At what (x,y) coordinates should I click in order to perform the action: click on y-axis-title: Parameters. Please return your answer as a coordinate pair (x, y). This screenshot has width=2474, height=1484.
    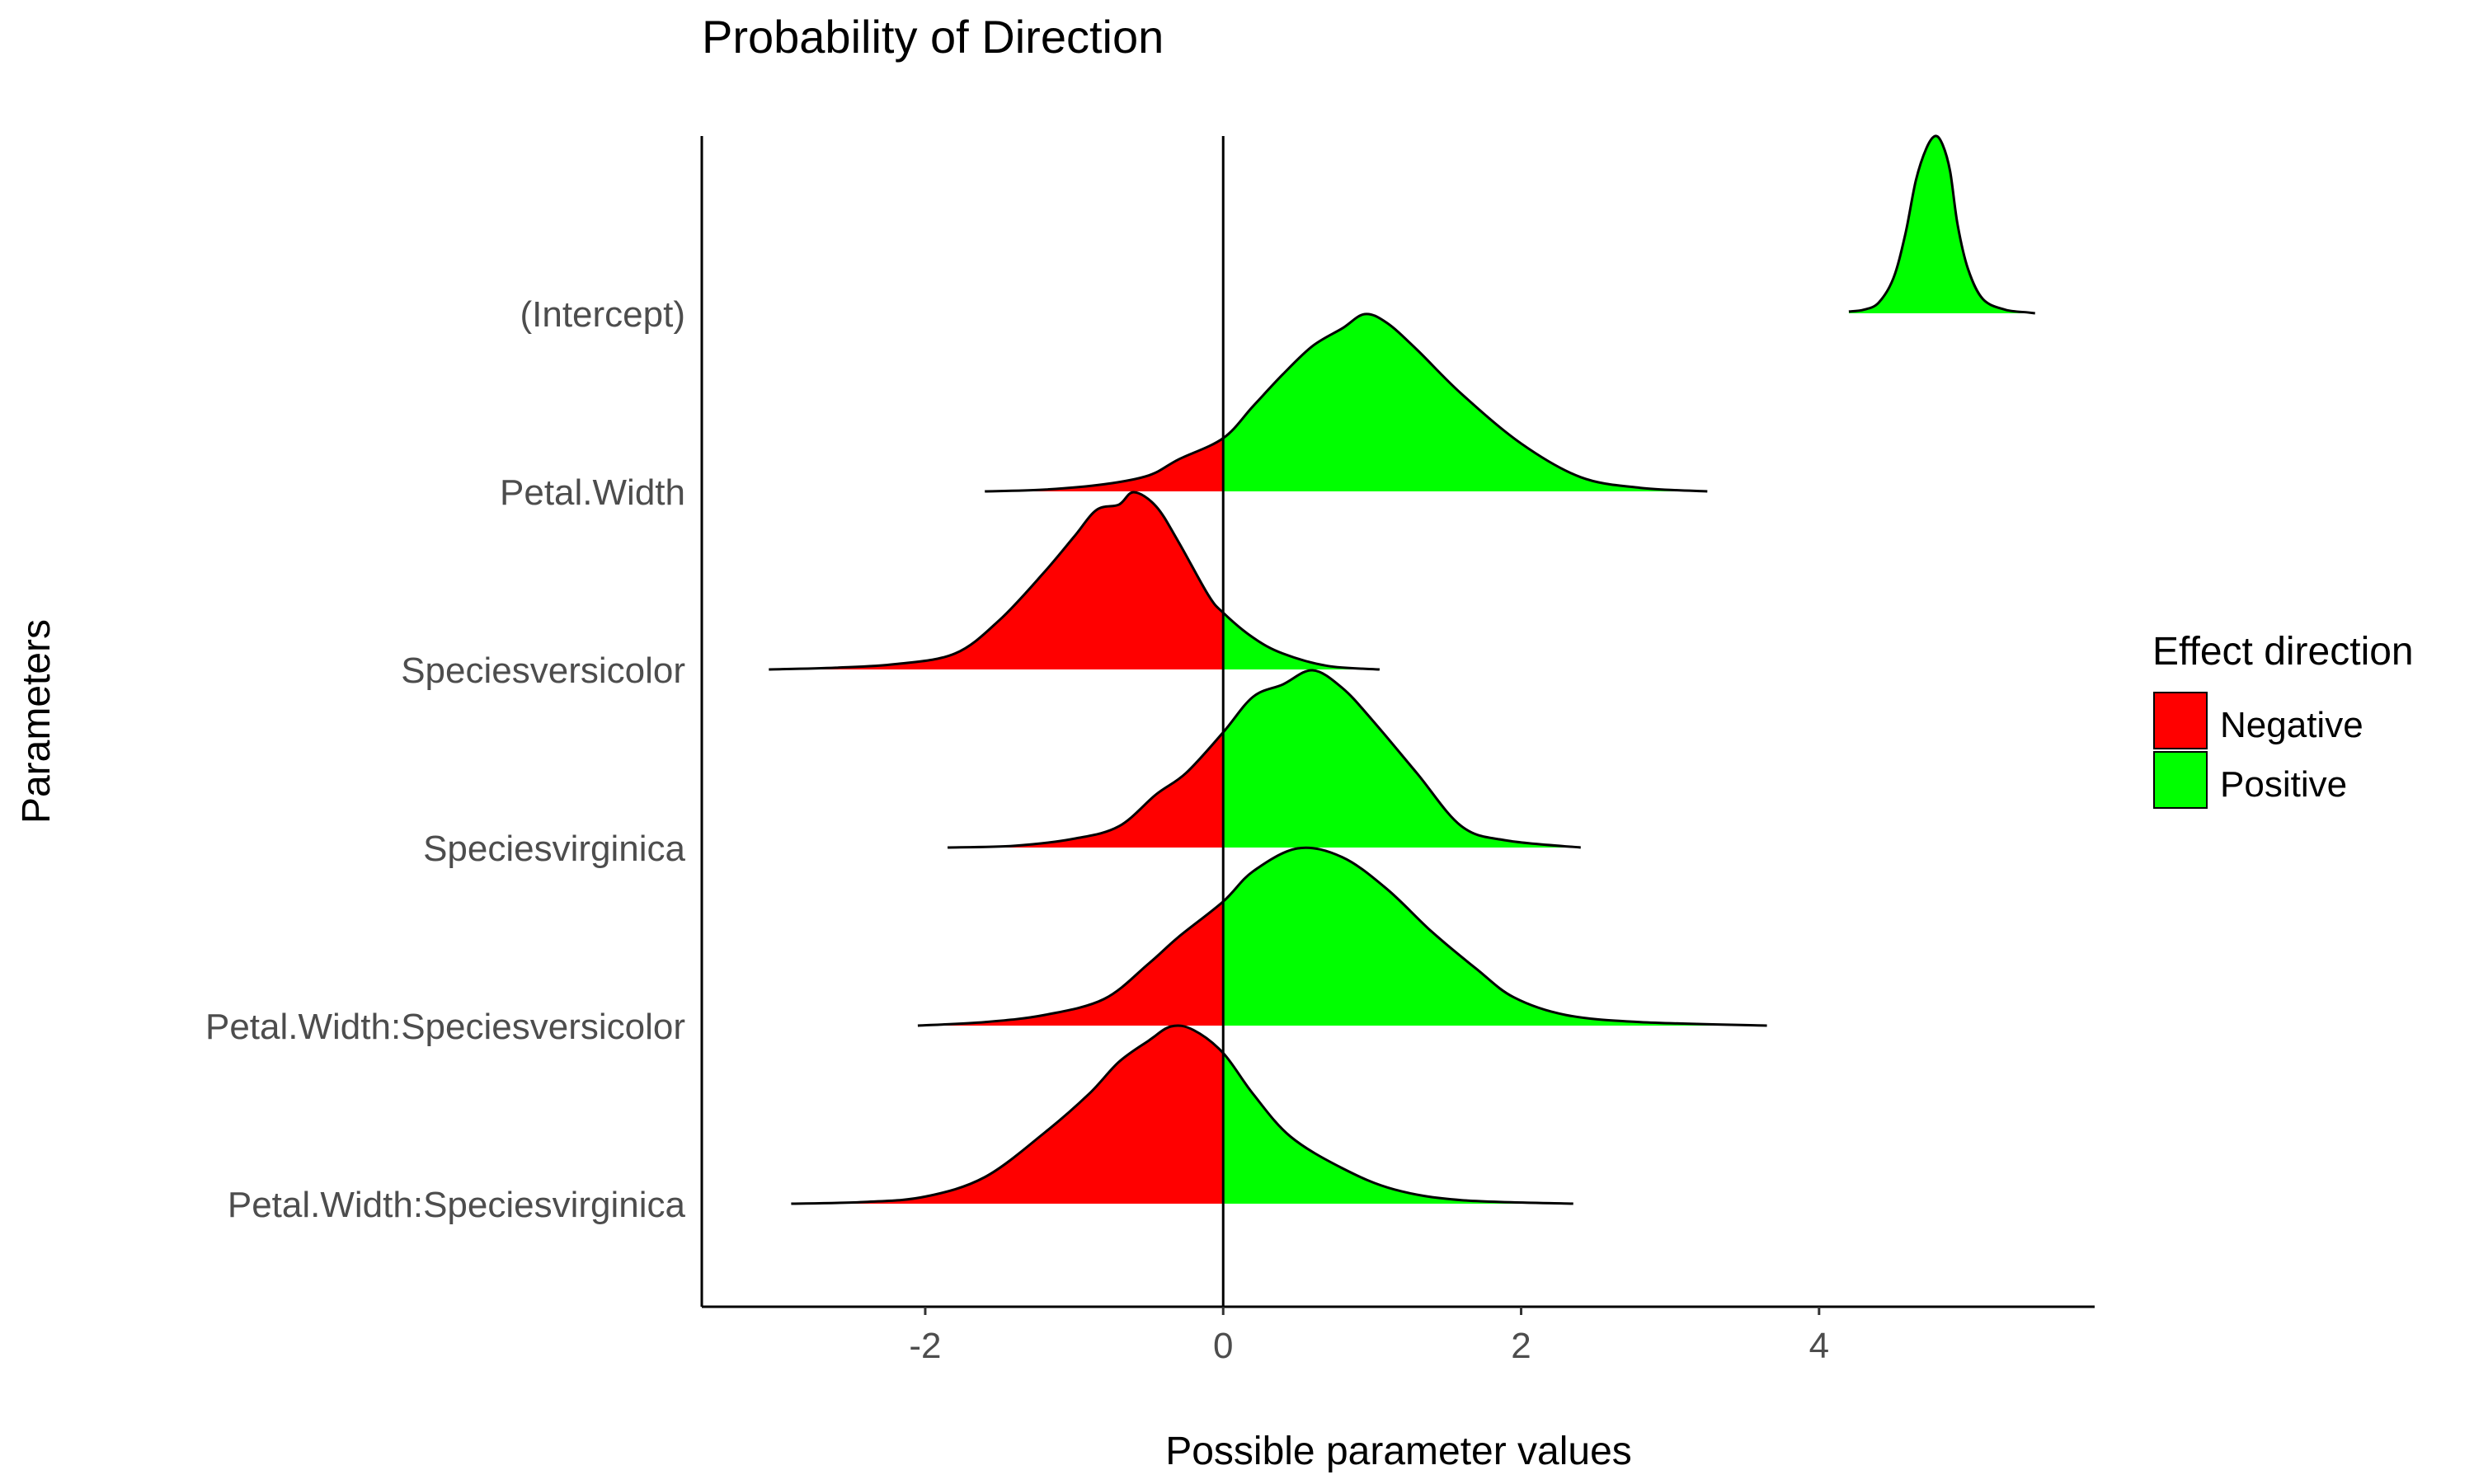
    Looking at the image, I should click on (37, 721).